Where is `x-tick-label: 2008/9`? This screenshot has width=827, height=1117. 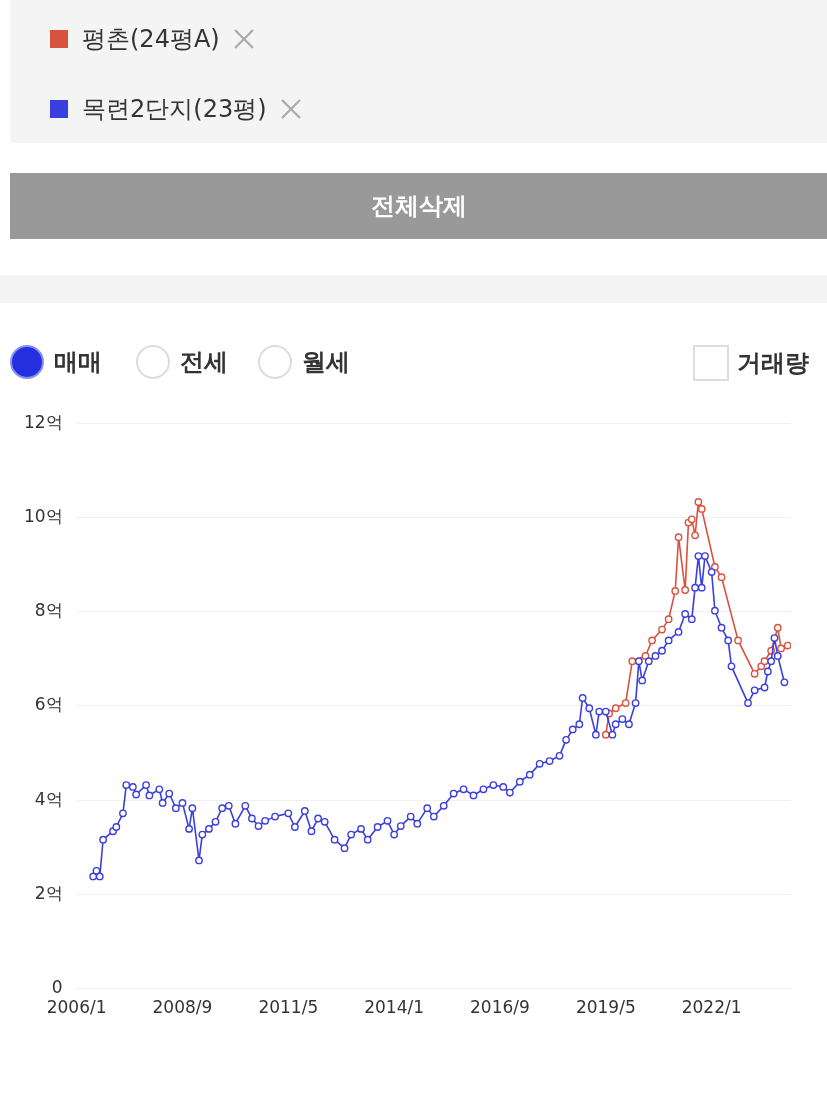
x-tick-label: 2008/9 is located at coordinates (182, 1007).